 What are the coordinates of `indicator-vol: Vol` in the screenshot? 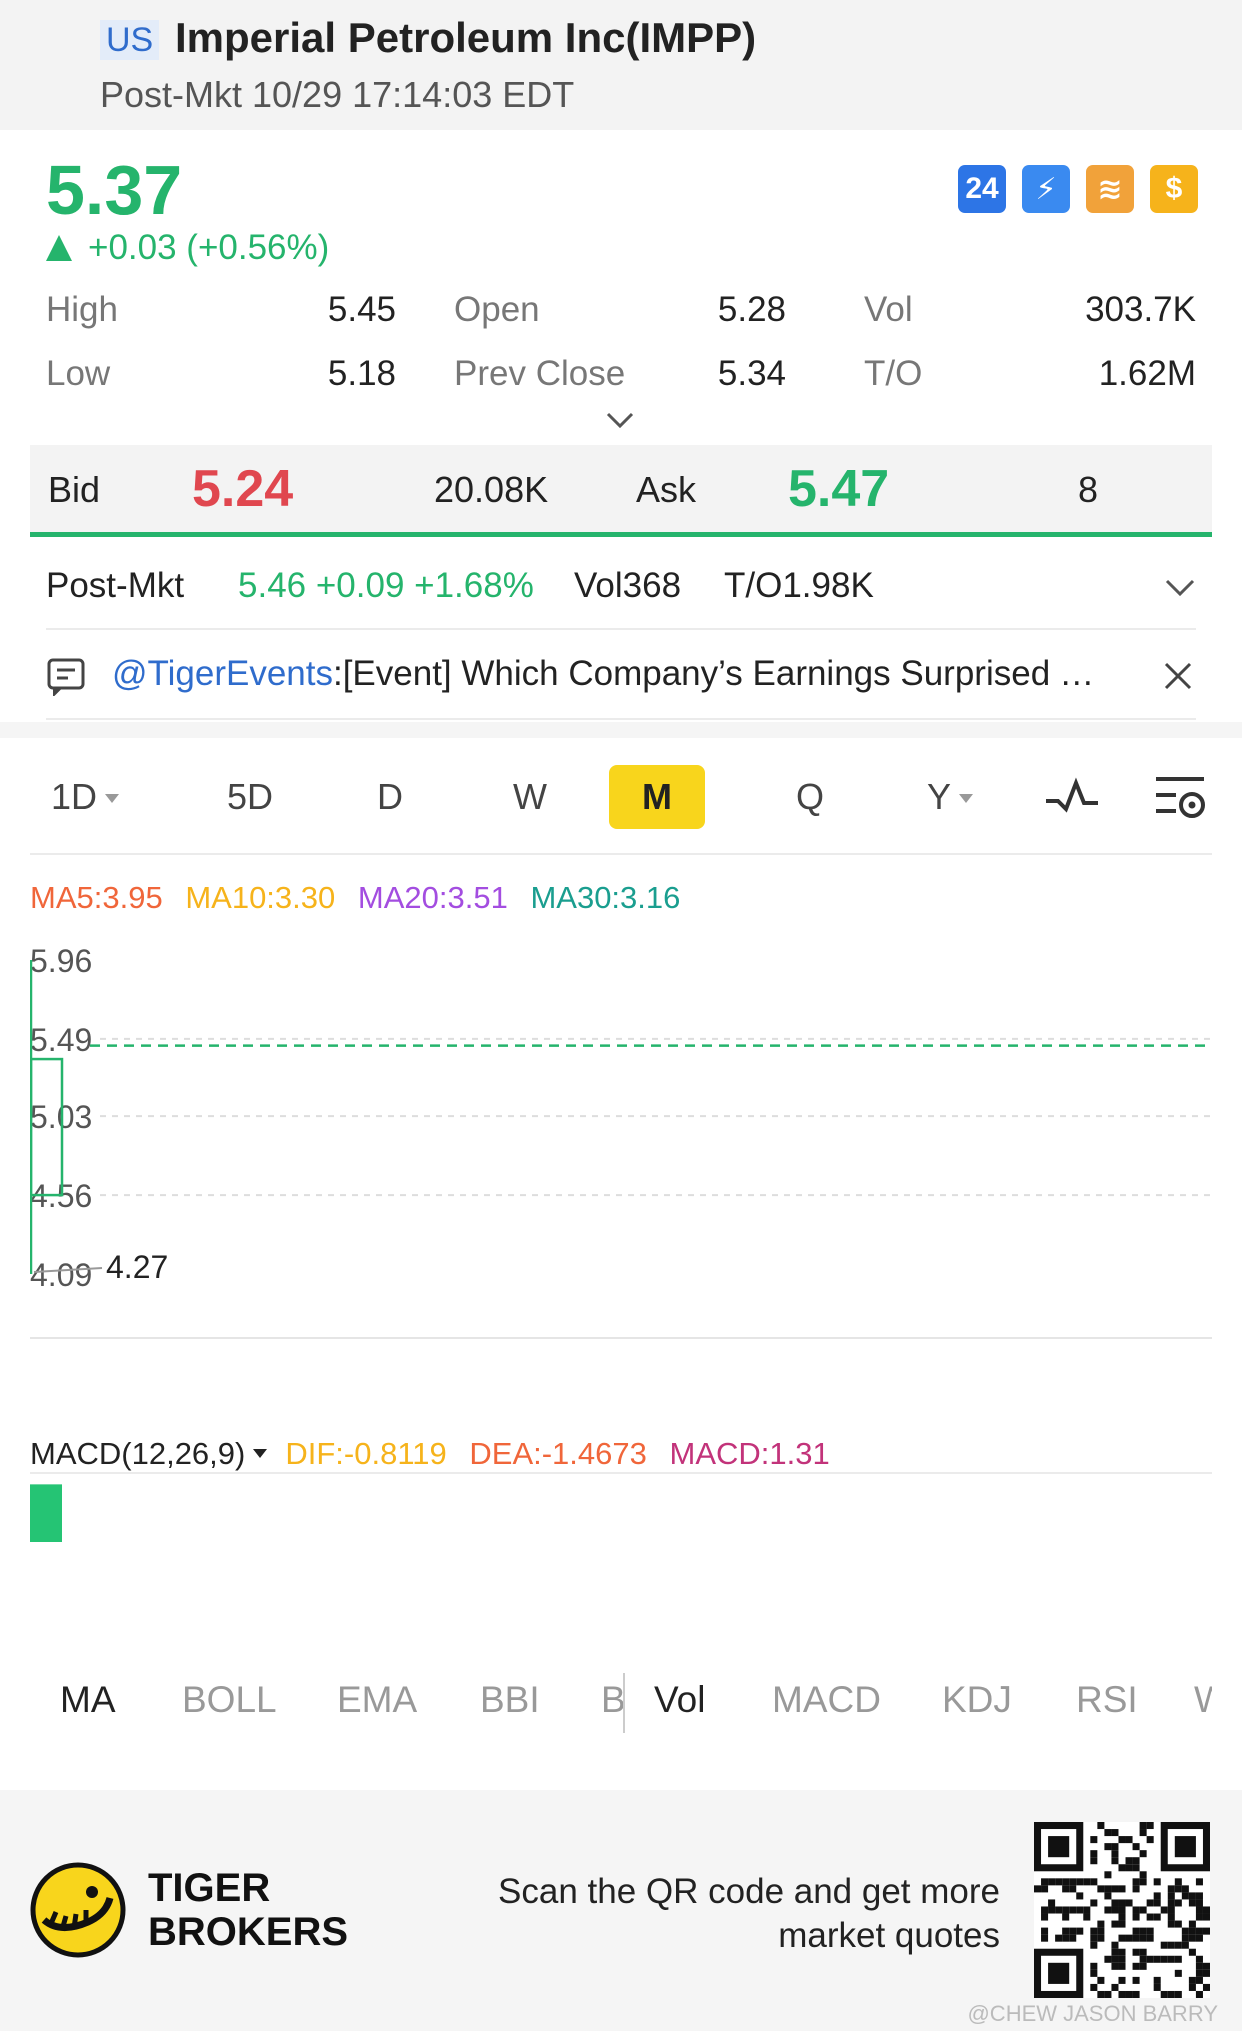 It's located at (680, 1699).